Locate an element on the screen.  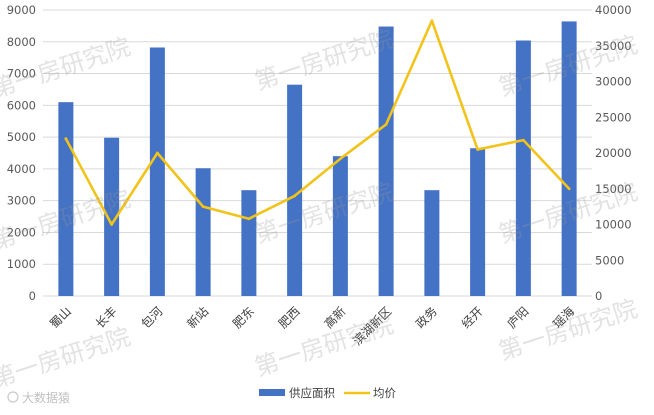
left-tick-label: 5000 is located at coordinates (21, 137).